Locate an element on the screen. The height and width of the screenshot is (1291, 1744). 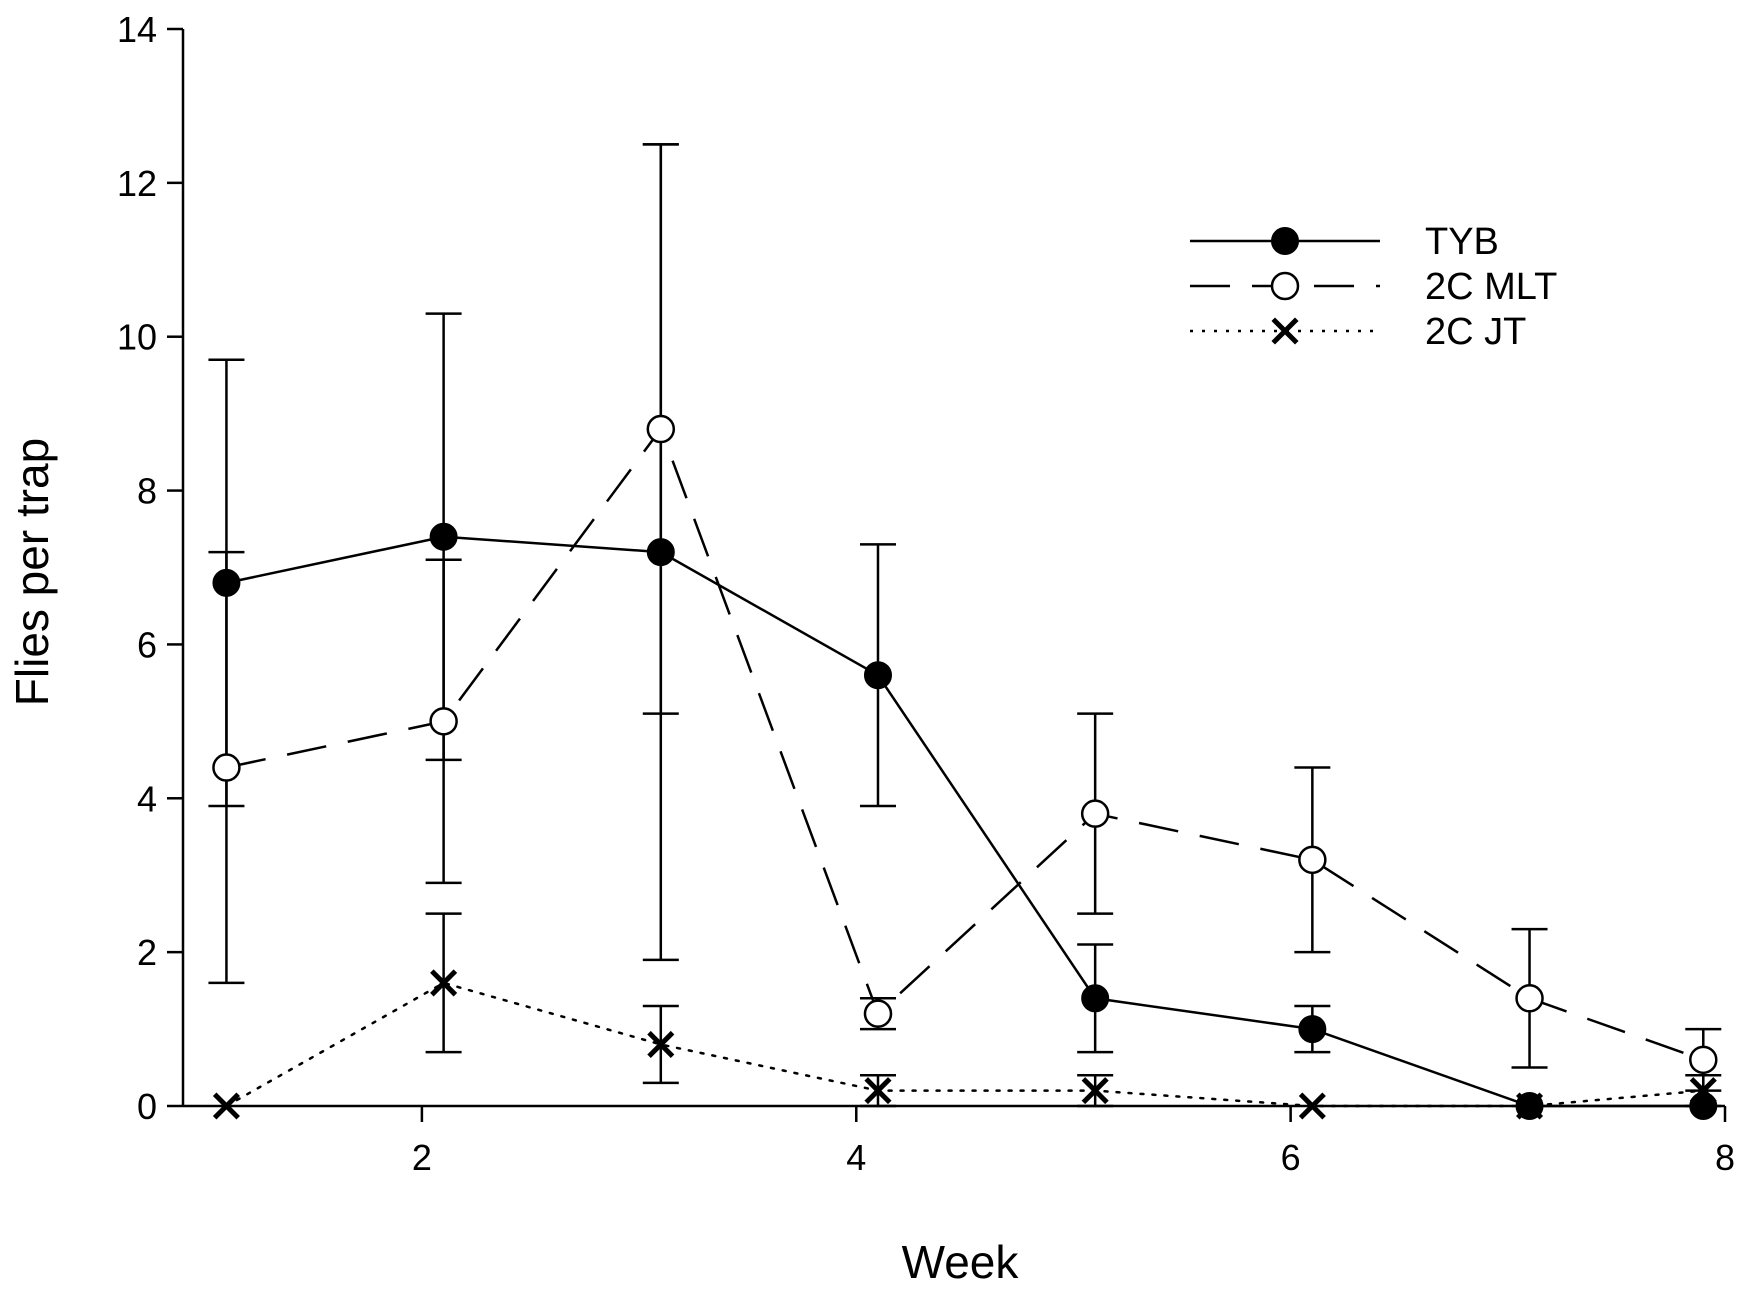
series-2c-jt is located at coordinates (967, 1016).